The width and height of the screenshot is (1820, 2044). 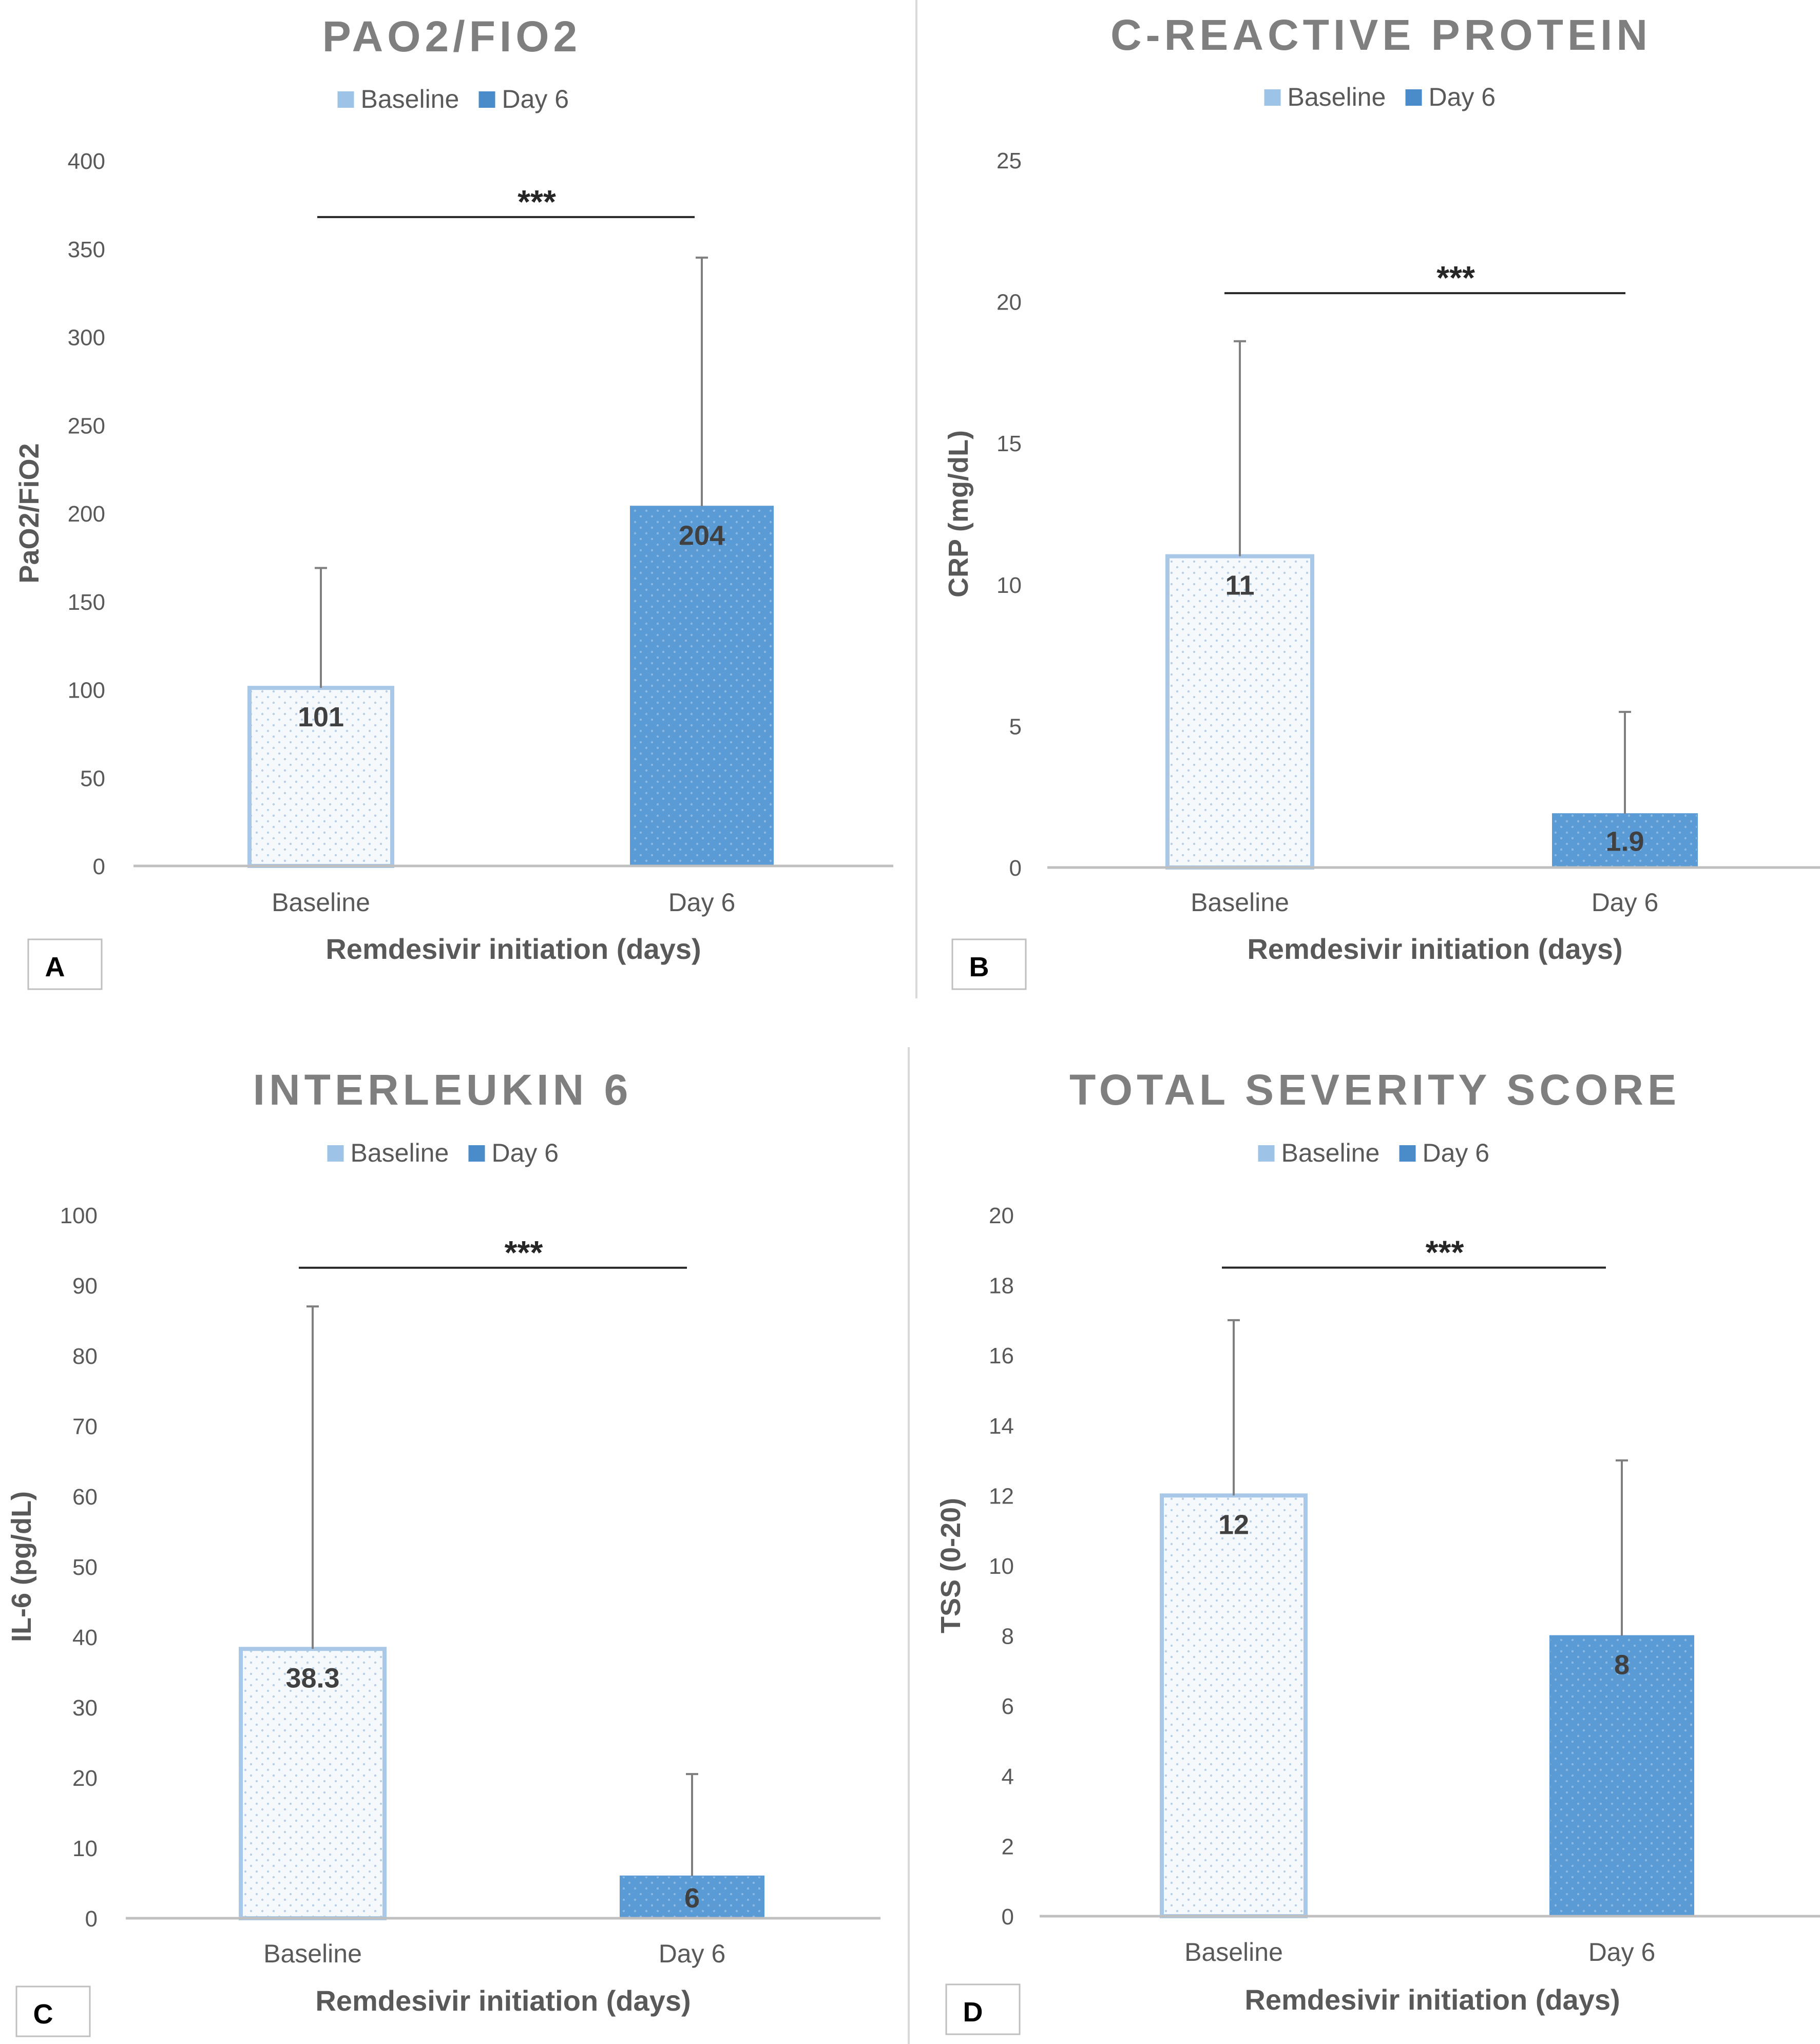 I want to click on y-tick-label: 25, so click(x=1009, y=160).